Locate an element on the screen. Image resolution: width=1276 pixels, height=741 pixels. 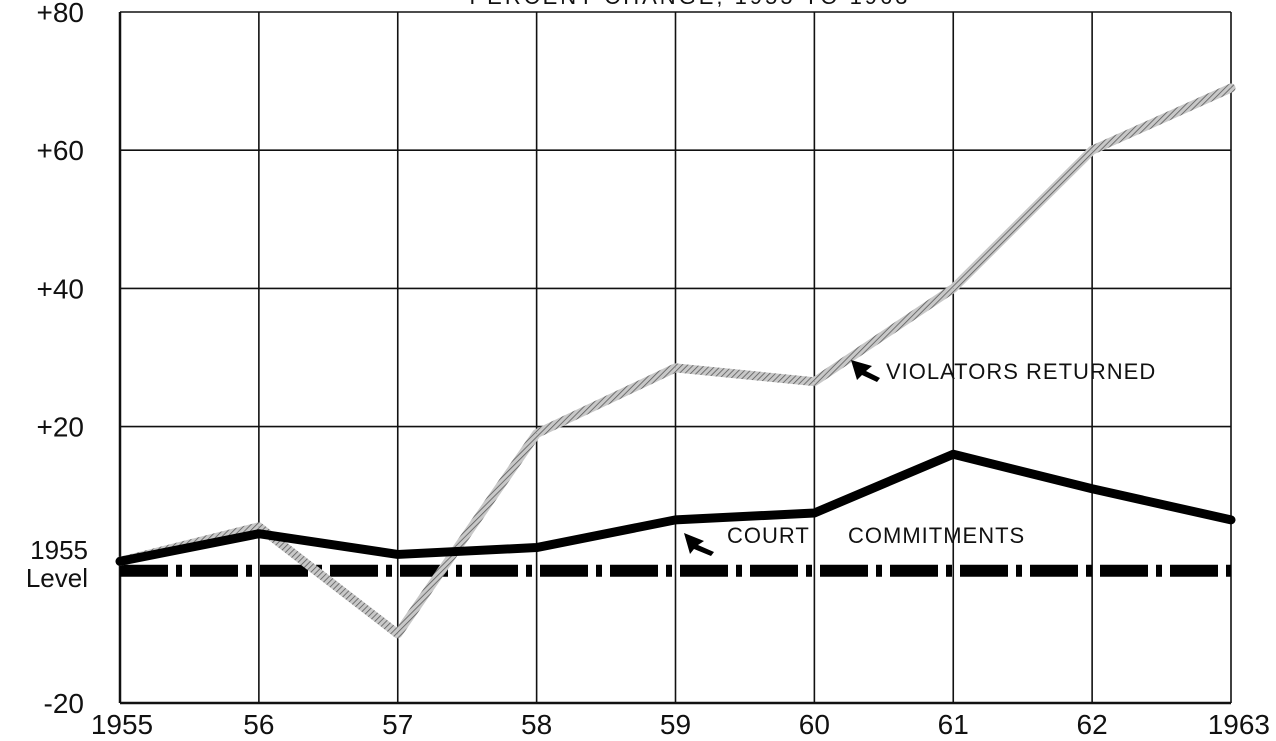
baseline-label-year: 1955 is located at coordinates (59, 550).